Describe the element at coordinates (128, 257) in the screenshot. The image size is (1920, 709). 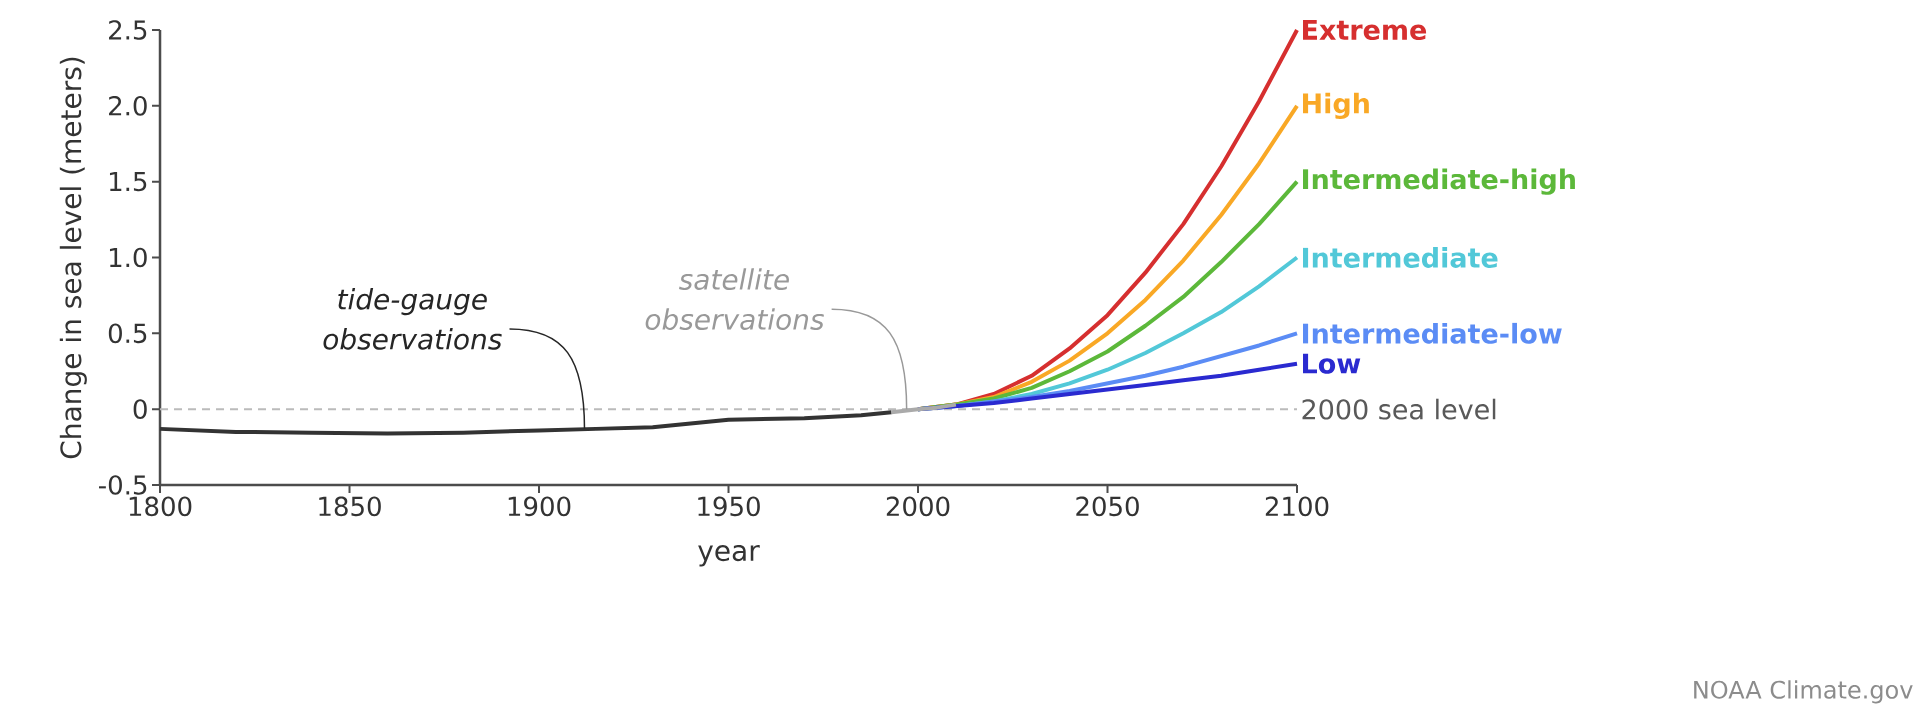
I see `y-tick-label: 1.0` at that location.